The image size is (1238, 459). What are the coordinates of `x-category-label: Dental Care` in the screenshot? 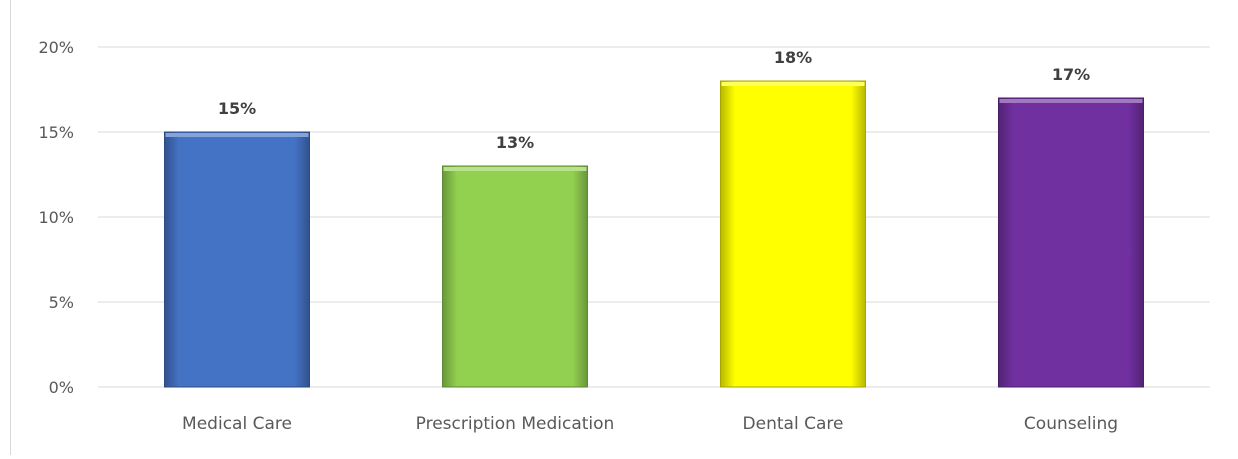 It's located at (793, 424).